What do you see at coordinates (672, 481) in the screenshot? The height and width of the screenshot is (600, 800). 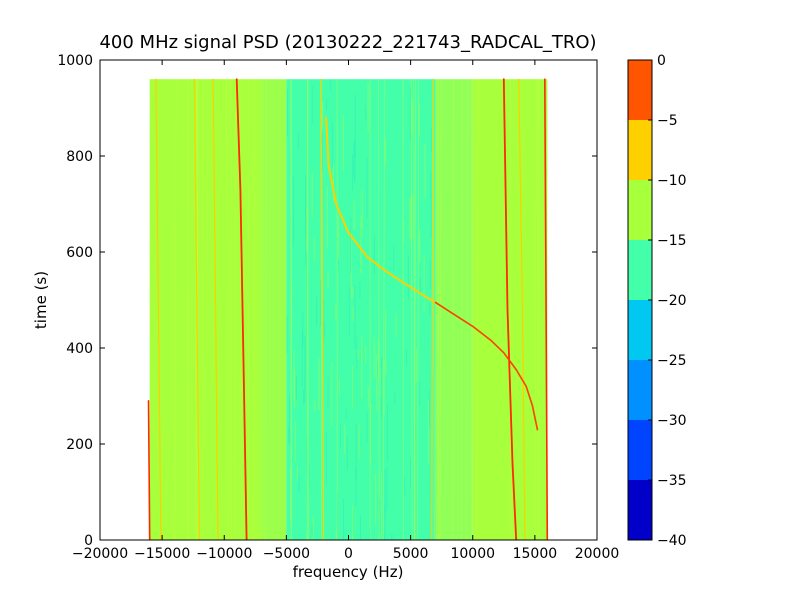 I see `colorbar-tick-label: −35` at bounding box center [672, 481].